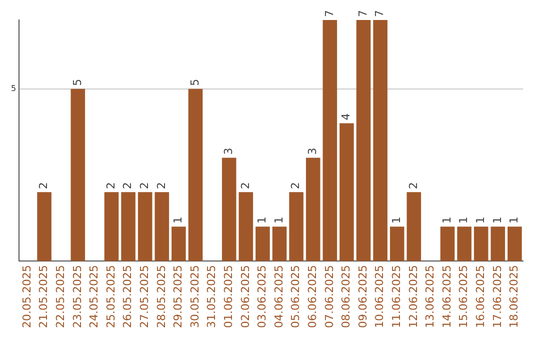  What do you see at coordinates (144, 296) in the screenshot?
I see `x-tick-label: 27.05.2025` at bounding box center [144, 296].